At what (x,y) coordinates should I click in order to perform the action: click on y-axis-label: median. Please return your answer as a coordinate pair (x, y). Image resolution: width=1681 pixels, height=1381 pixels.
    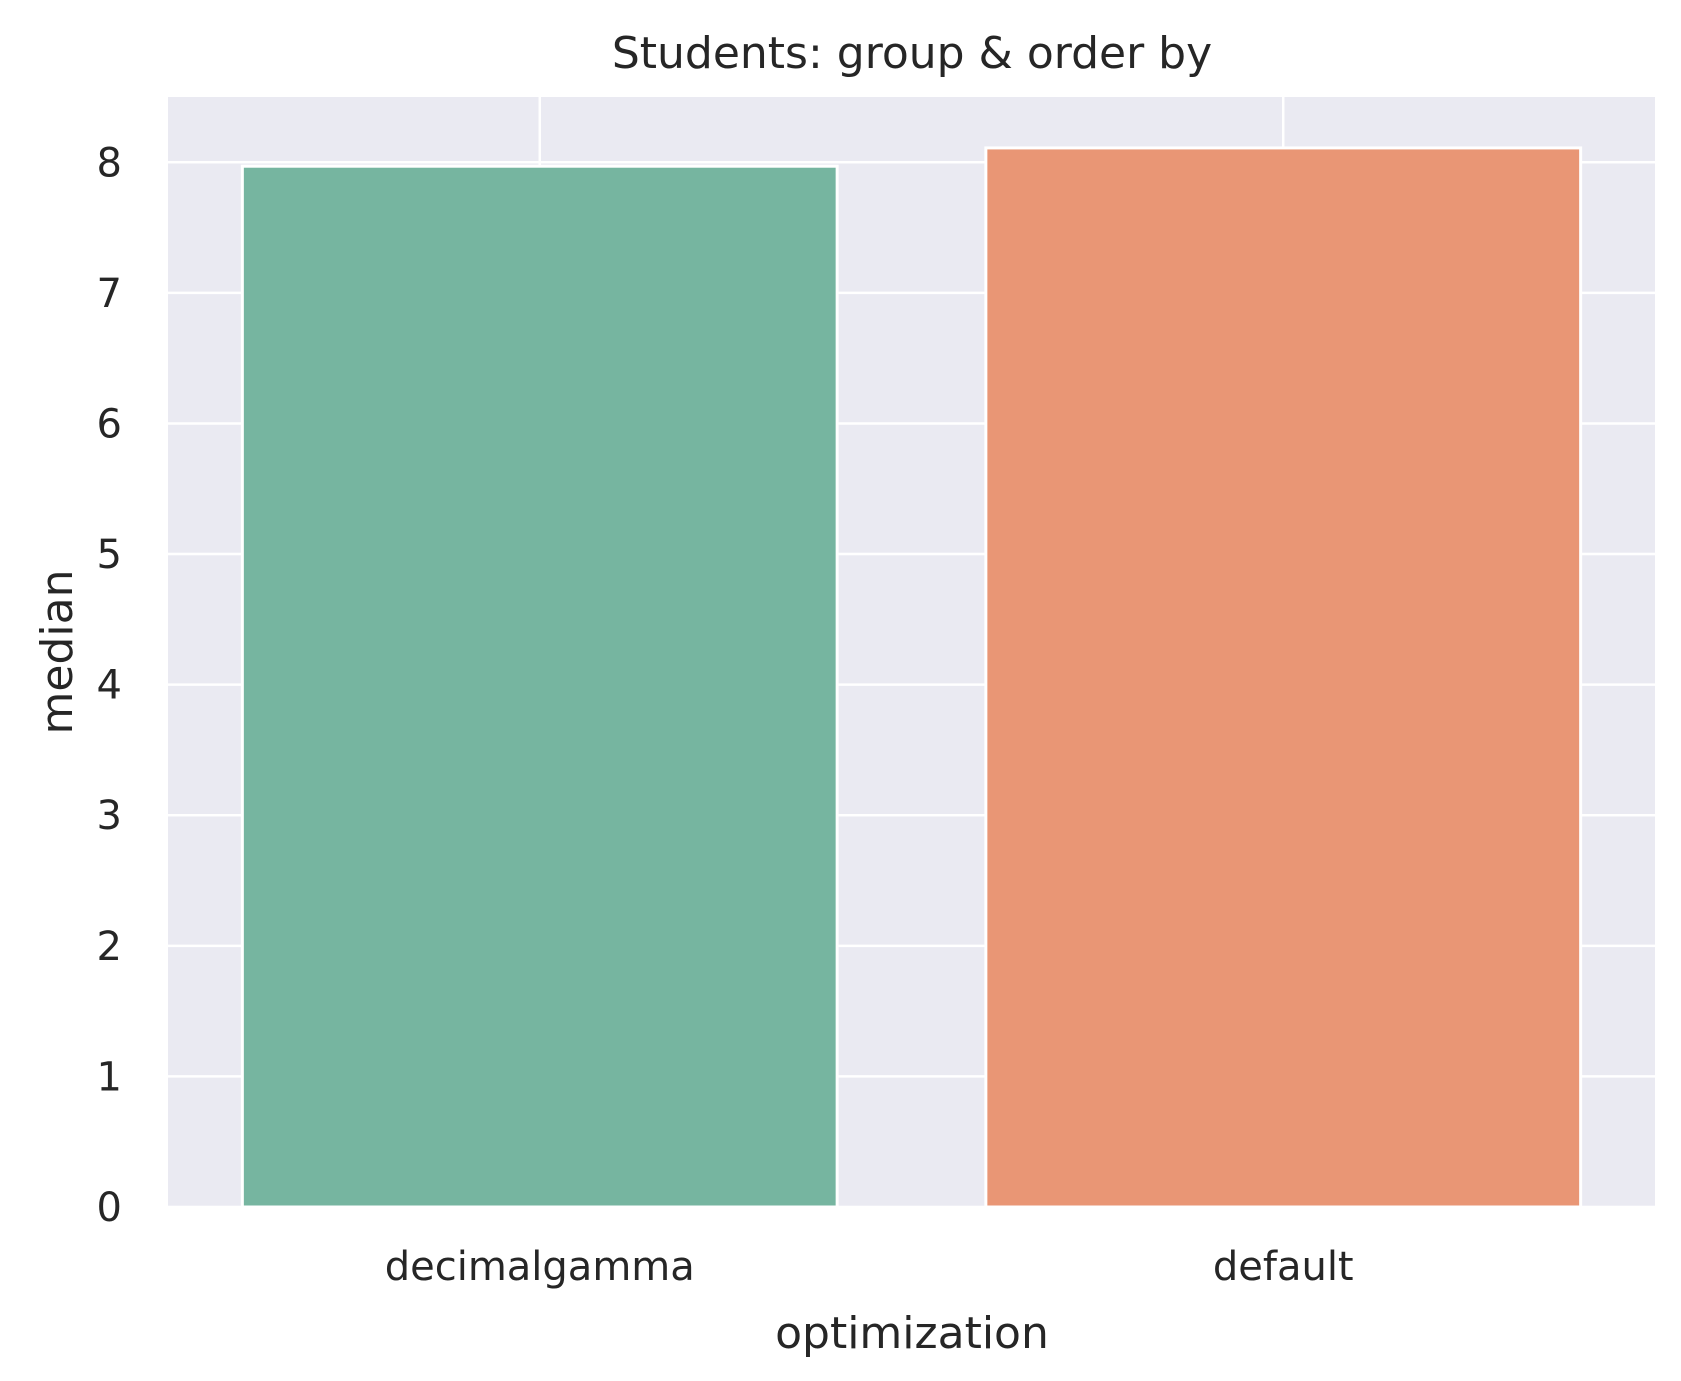
    Looking at the image, I should click on (57, 652).